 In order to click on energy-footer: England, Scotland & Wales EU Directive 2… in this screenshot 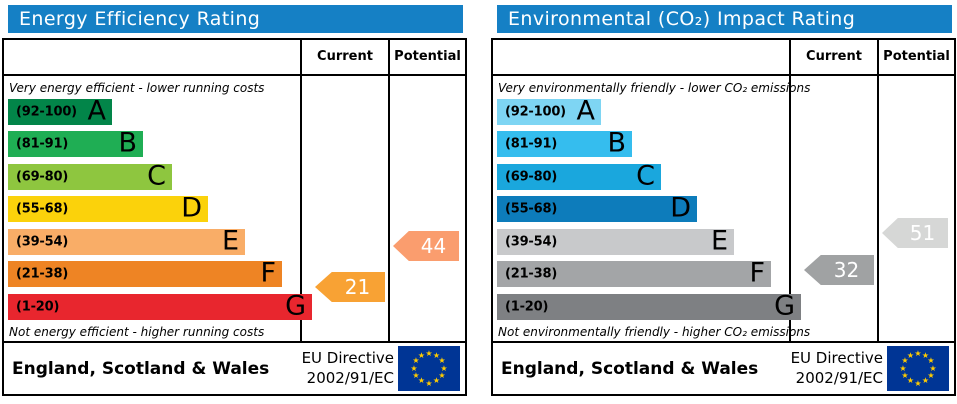, I will do `click(234, 367)`.